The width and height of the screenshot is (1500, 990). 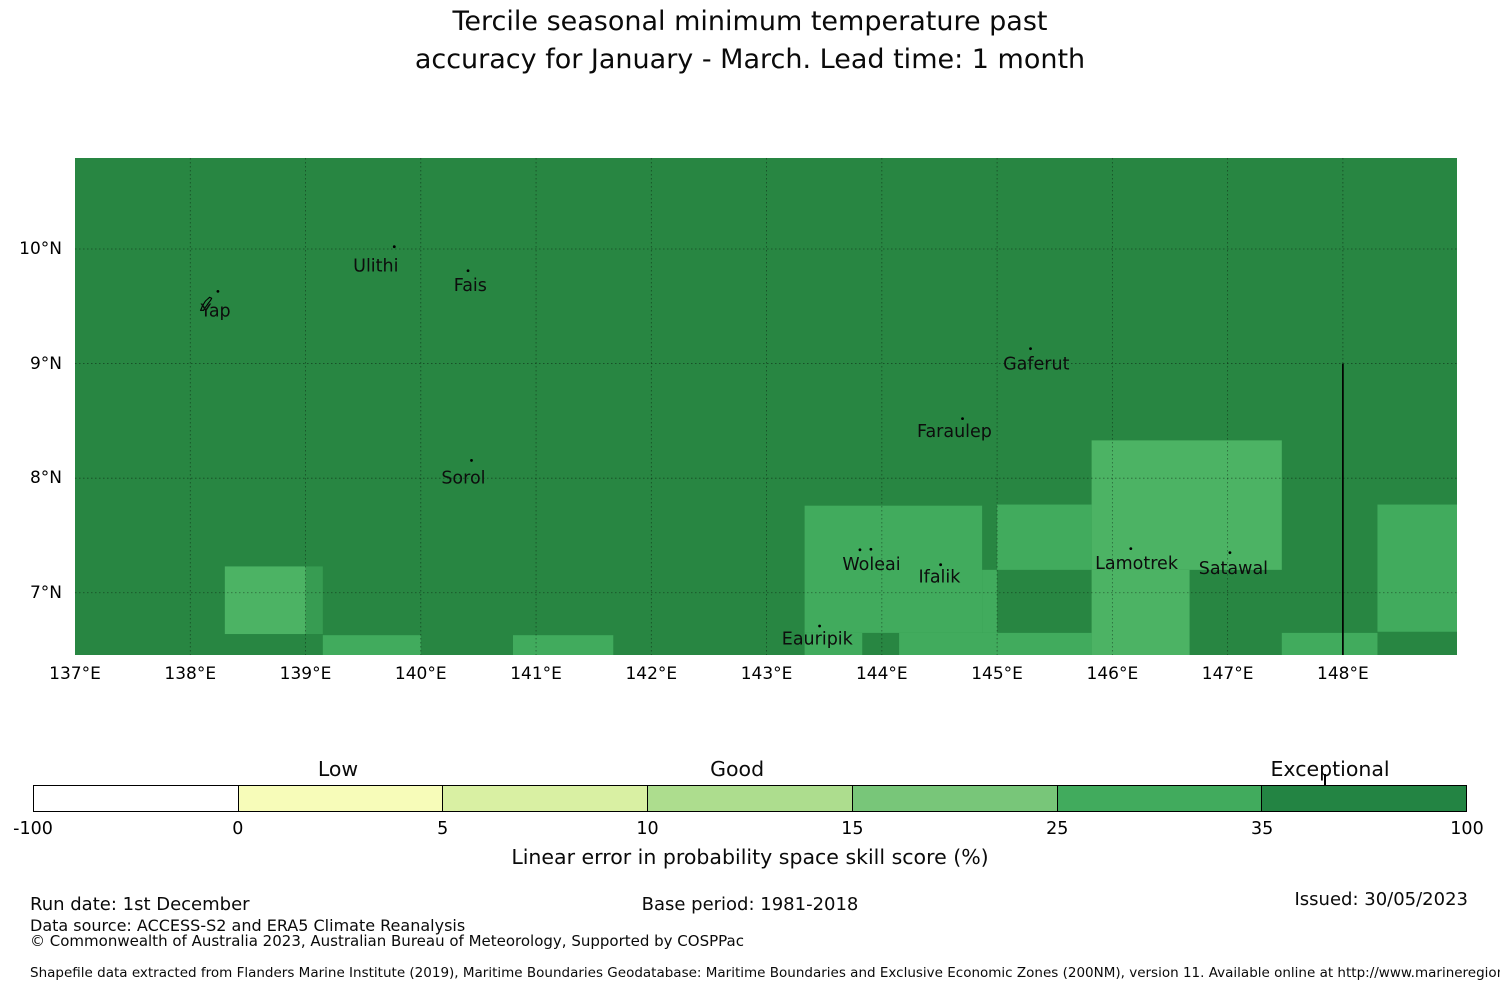 I want to click on colorbar-tier-exceptional: Exceptional, so click(x=1330, y=769).